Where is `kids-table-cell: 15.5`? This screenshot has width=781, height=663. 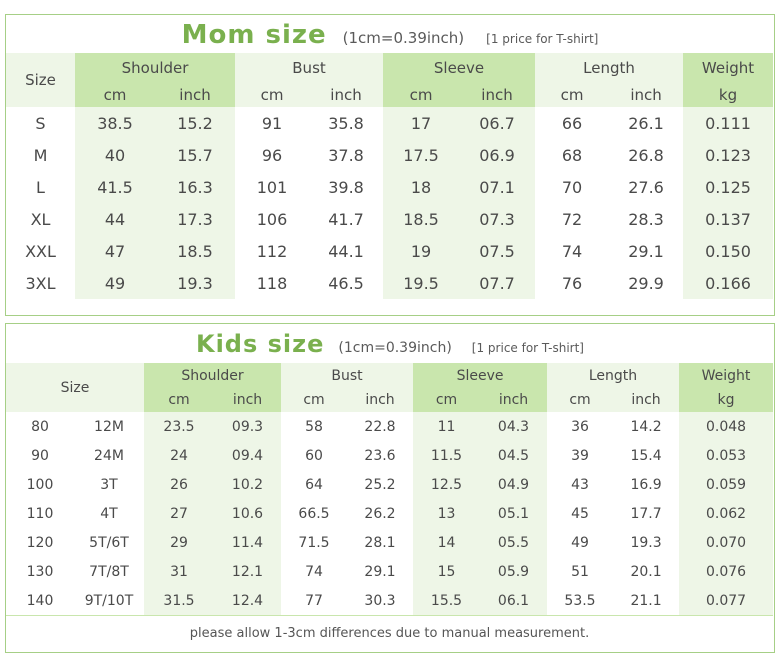
kids-table-cell: 15.5 is located at coordinates (447, 601).